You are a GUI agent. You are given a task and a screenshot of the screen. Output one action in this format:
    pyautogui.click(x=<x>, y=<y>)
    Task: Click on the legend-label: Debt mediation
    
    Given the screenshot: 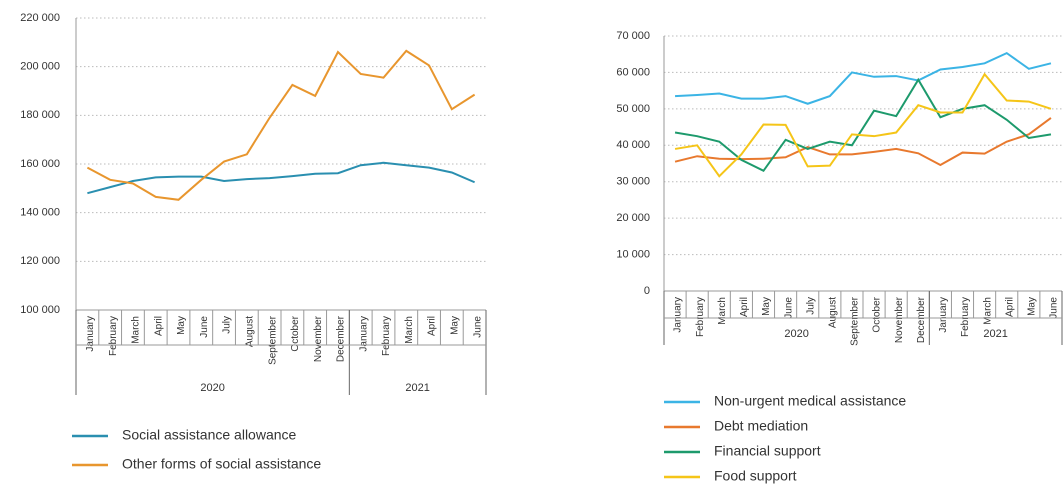 What is the action you would take?
    pyautogui.click(x=761, y=426)
    